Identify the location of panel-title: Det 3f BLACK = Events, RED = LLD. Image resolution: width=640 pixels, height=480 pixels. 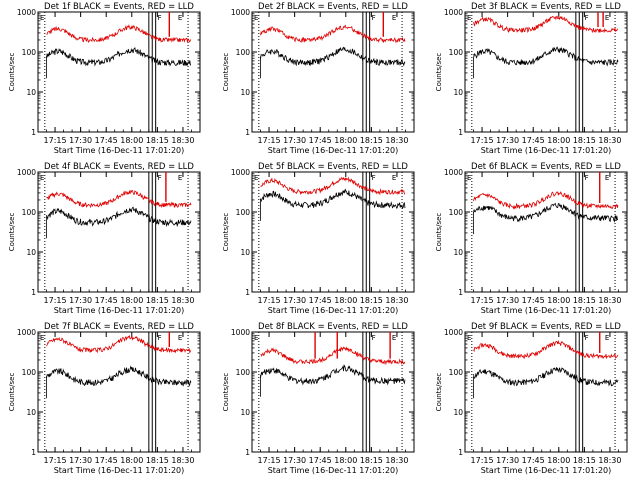
(546, 7).